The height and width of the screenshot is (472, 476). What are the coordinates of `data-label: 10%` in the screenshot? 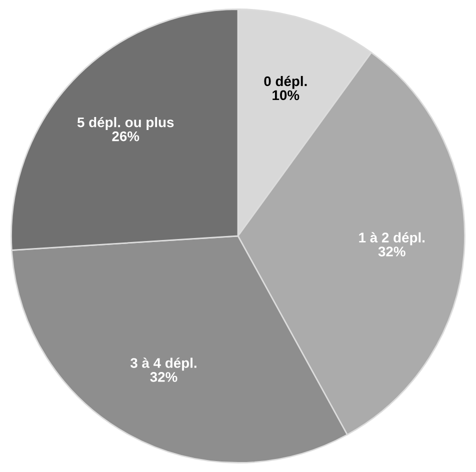 It's located at (286, 95).